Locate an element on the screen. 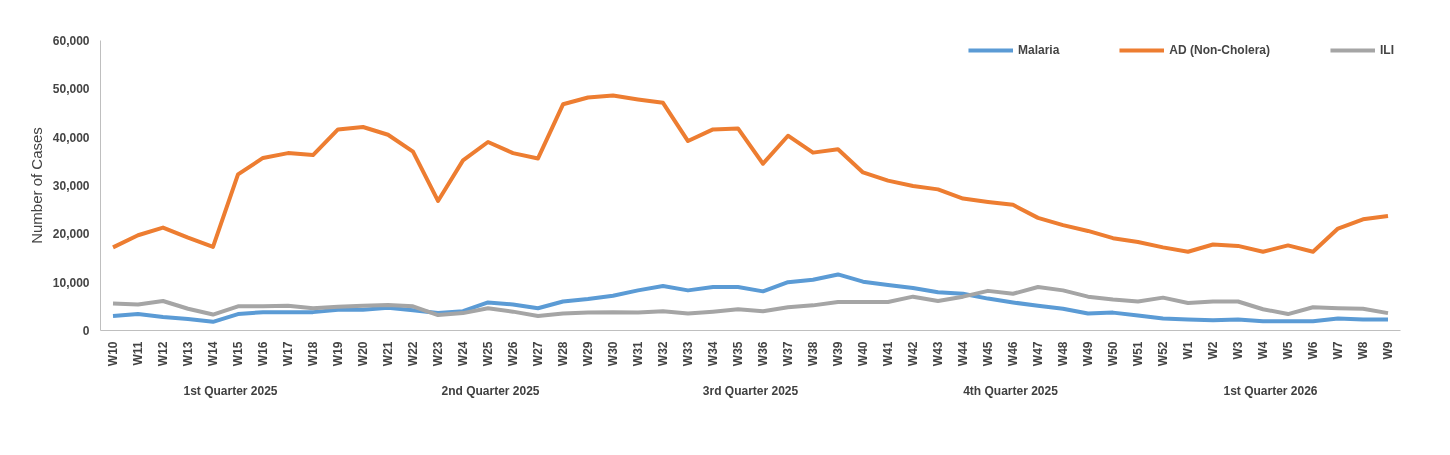 The width and height of the screenshot is (1450, 455). x-tick-label: W14 is located at coordinates (213, 354).